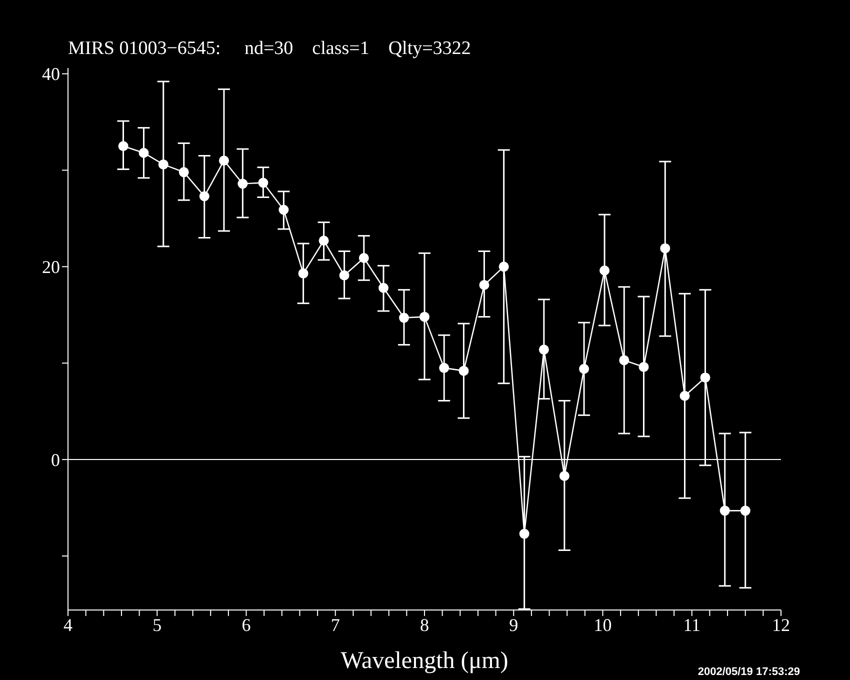 Image resolution: width=850 pixels, height=680 pixels. What do you see at coordinates (424, 624) in the screenshot?
I see `x-tick-label: 8` at bounding box center [424, 624].